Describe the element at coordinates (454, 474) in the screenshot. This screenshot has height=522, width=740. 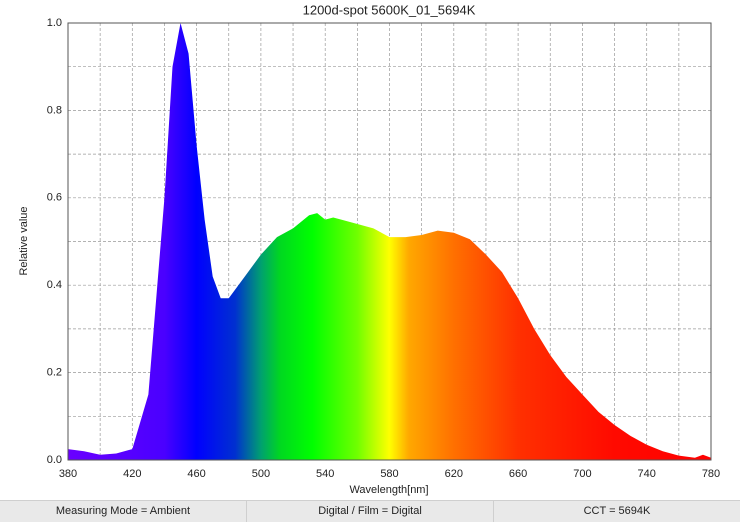
I see `x-tick-label: 620` at that location.